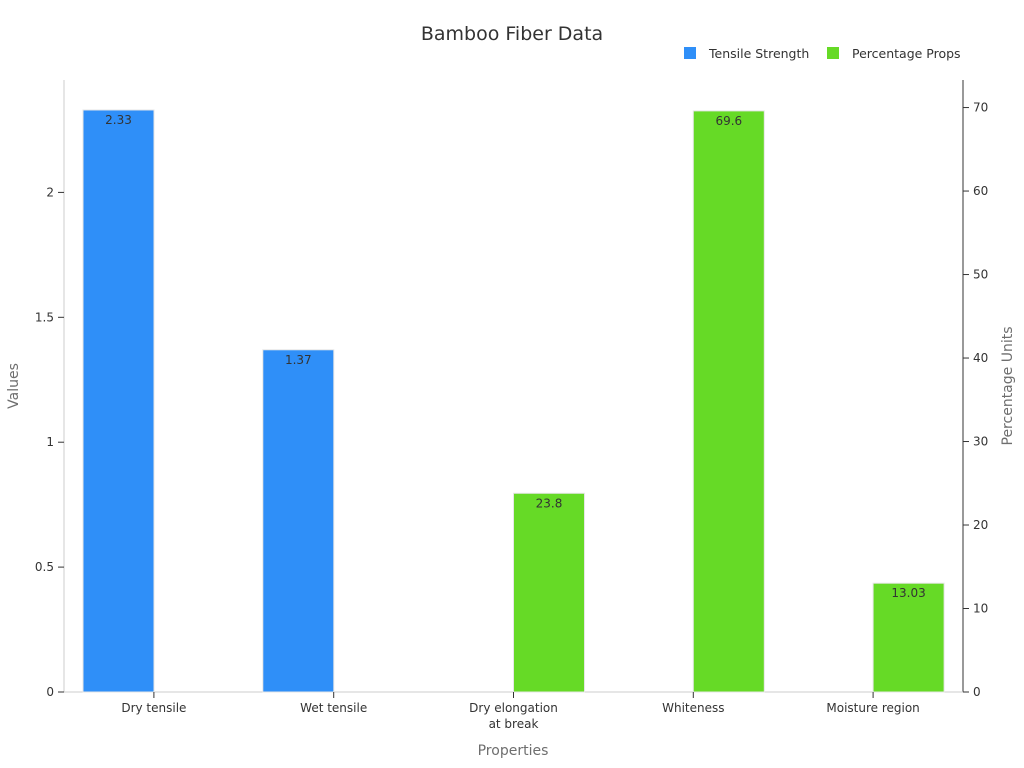  What do you see at coordinates (833, 53) in the screenshot?
I see `legend-swatch-percentage-props` at bounding box center [833, 53].